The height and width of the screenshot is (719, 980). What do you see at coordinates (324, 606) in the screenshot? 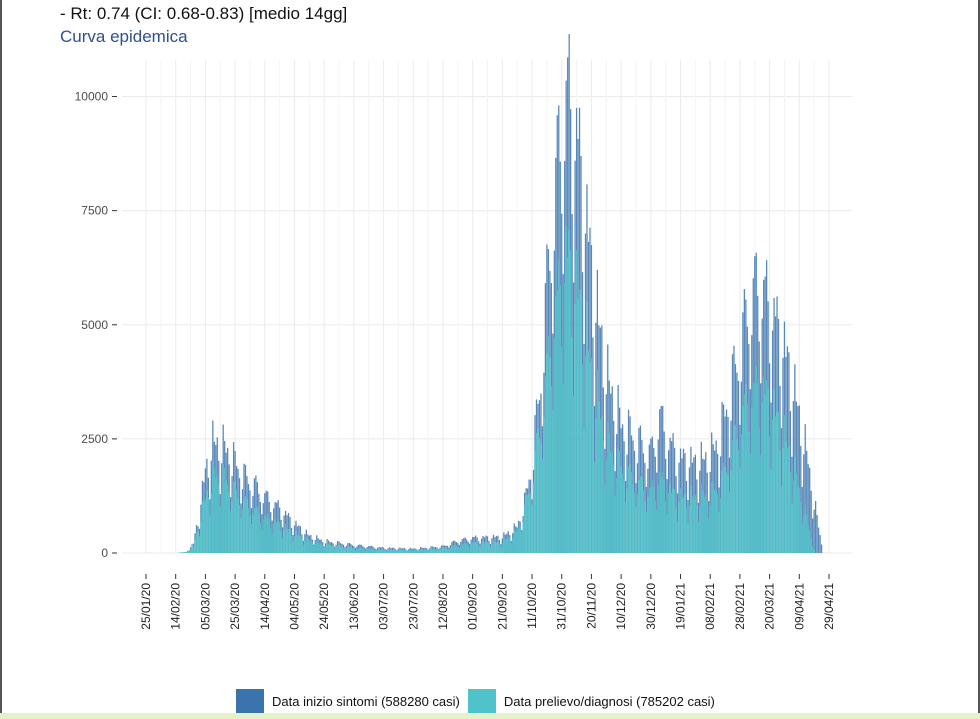
I see `x-tick-label: 24/05/20` at bounding box center [324, 606].